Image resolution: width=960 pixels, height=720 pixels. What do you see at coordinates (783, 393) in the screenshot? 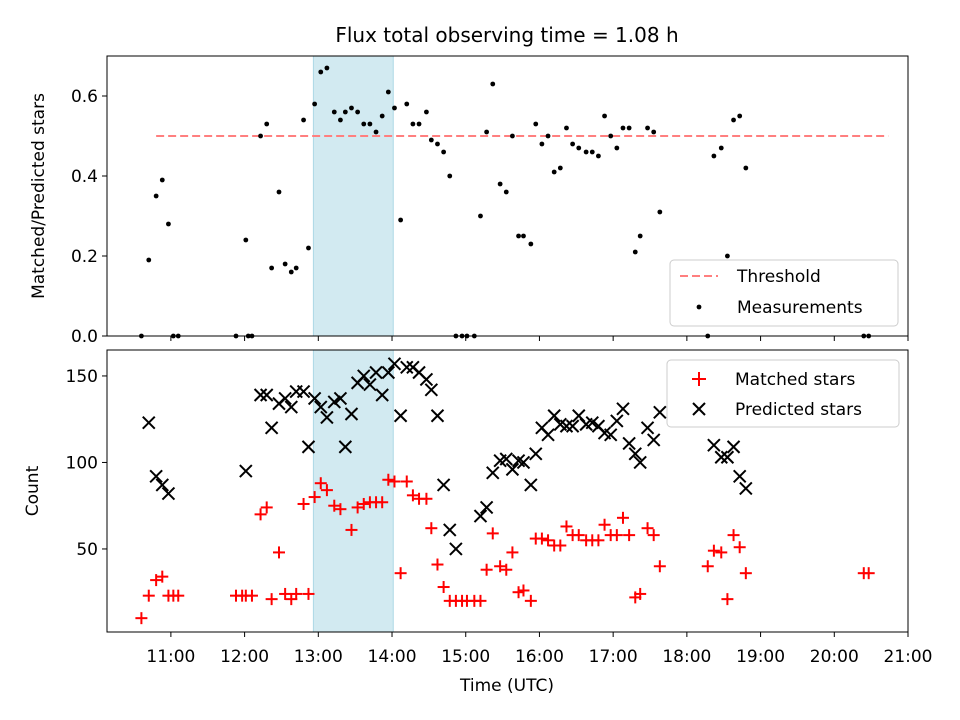
I see `bottom-legend: Matched stars Predicted stars` at bounding box center [783, 393].